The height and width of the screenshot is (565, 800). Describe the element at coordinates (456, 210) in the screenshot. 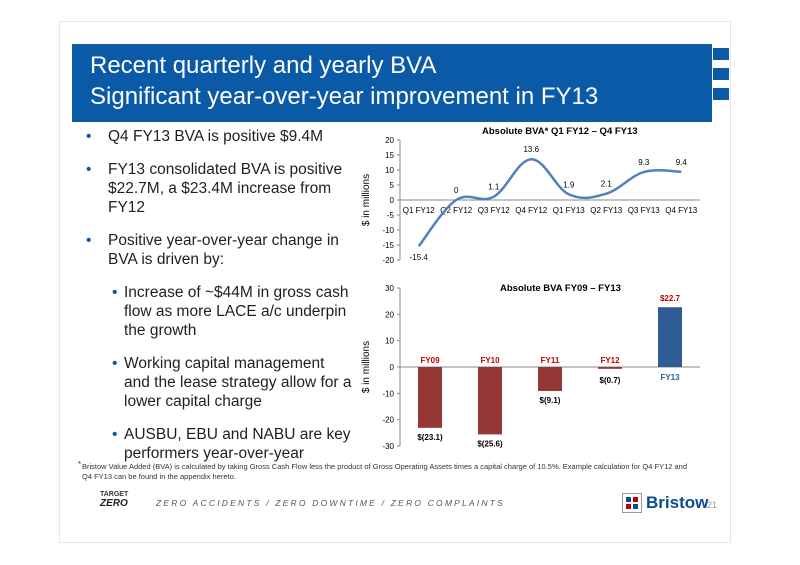

I see `line-chart-category-label: Q2 FY12` at that location.